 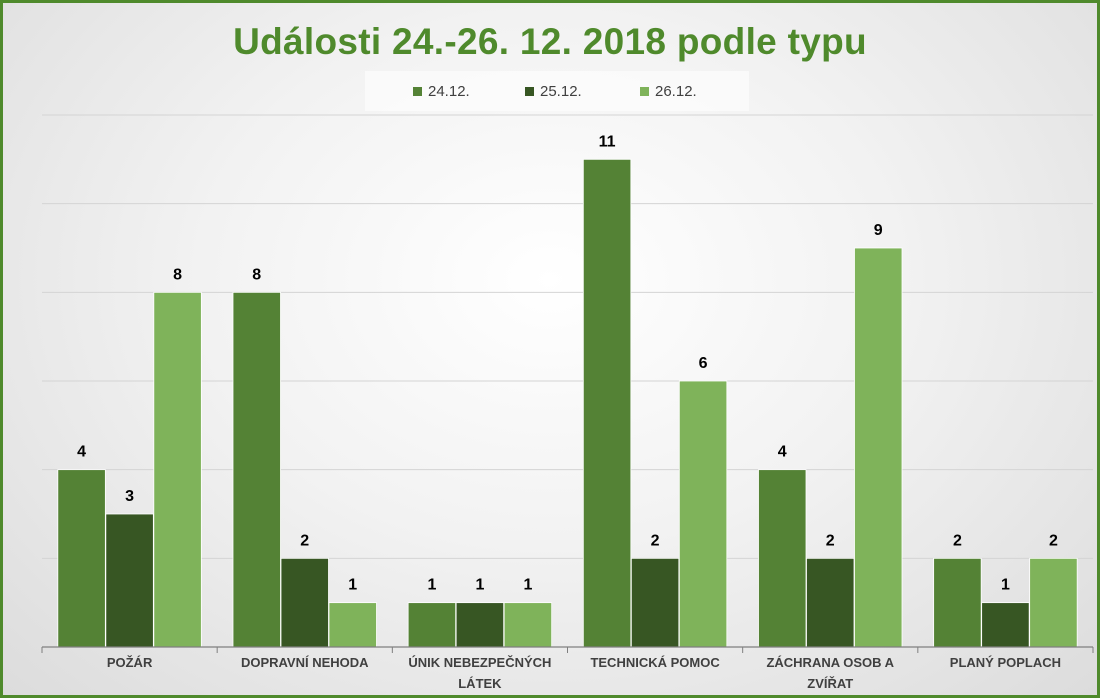 I want to click on category-label: ZÁCHRANA OSOB A, so click(x=830, y=662).